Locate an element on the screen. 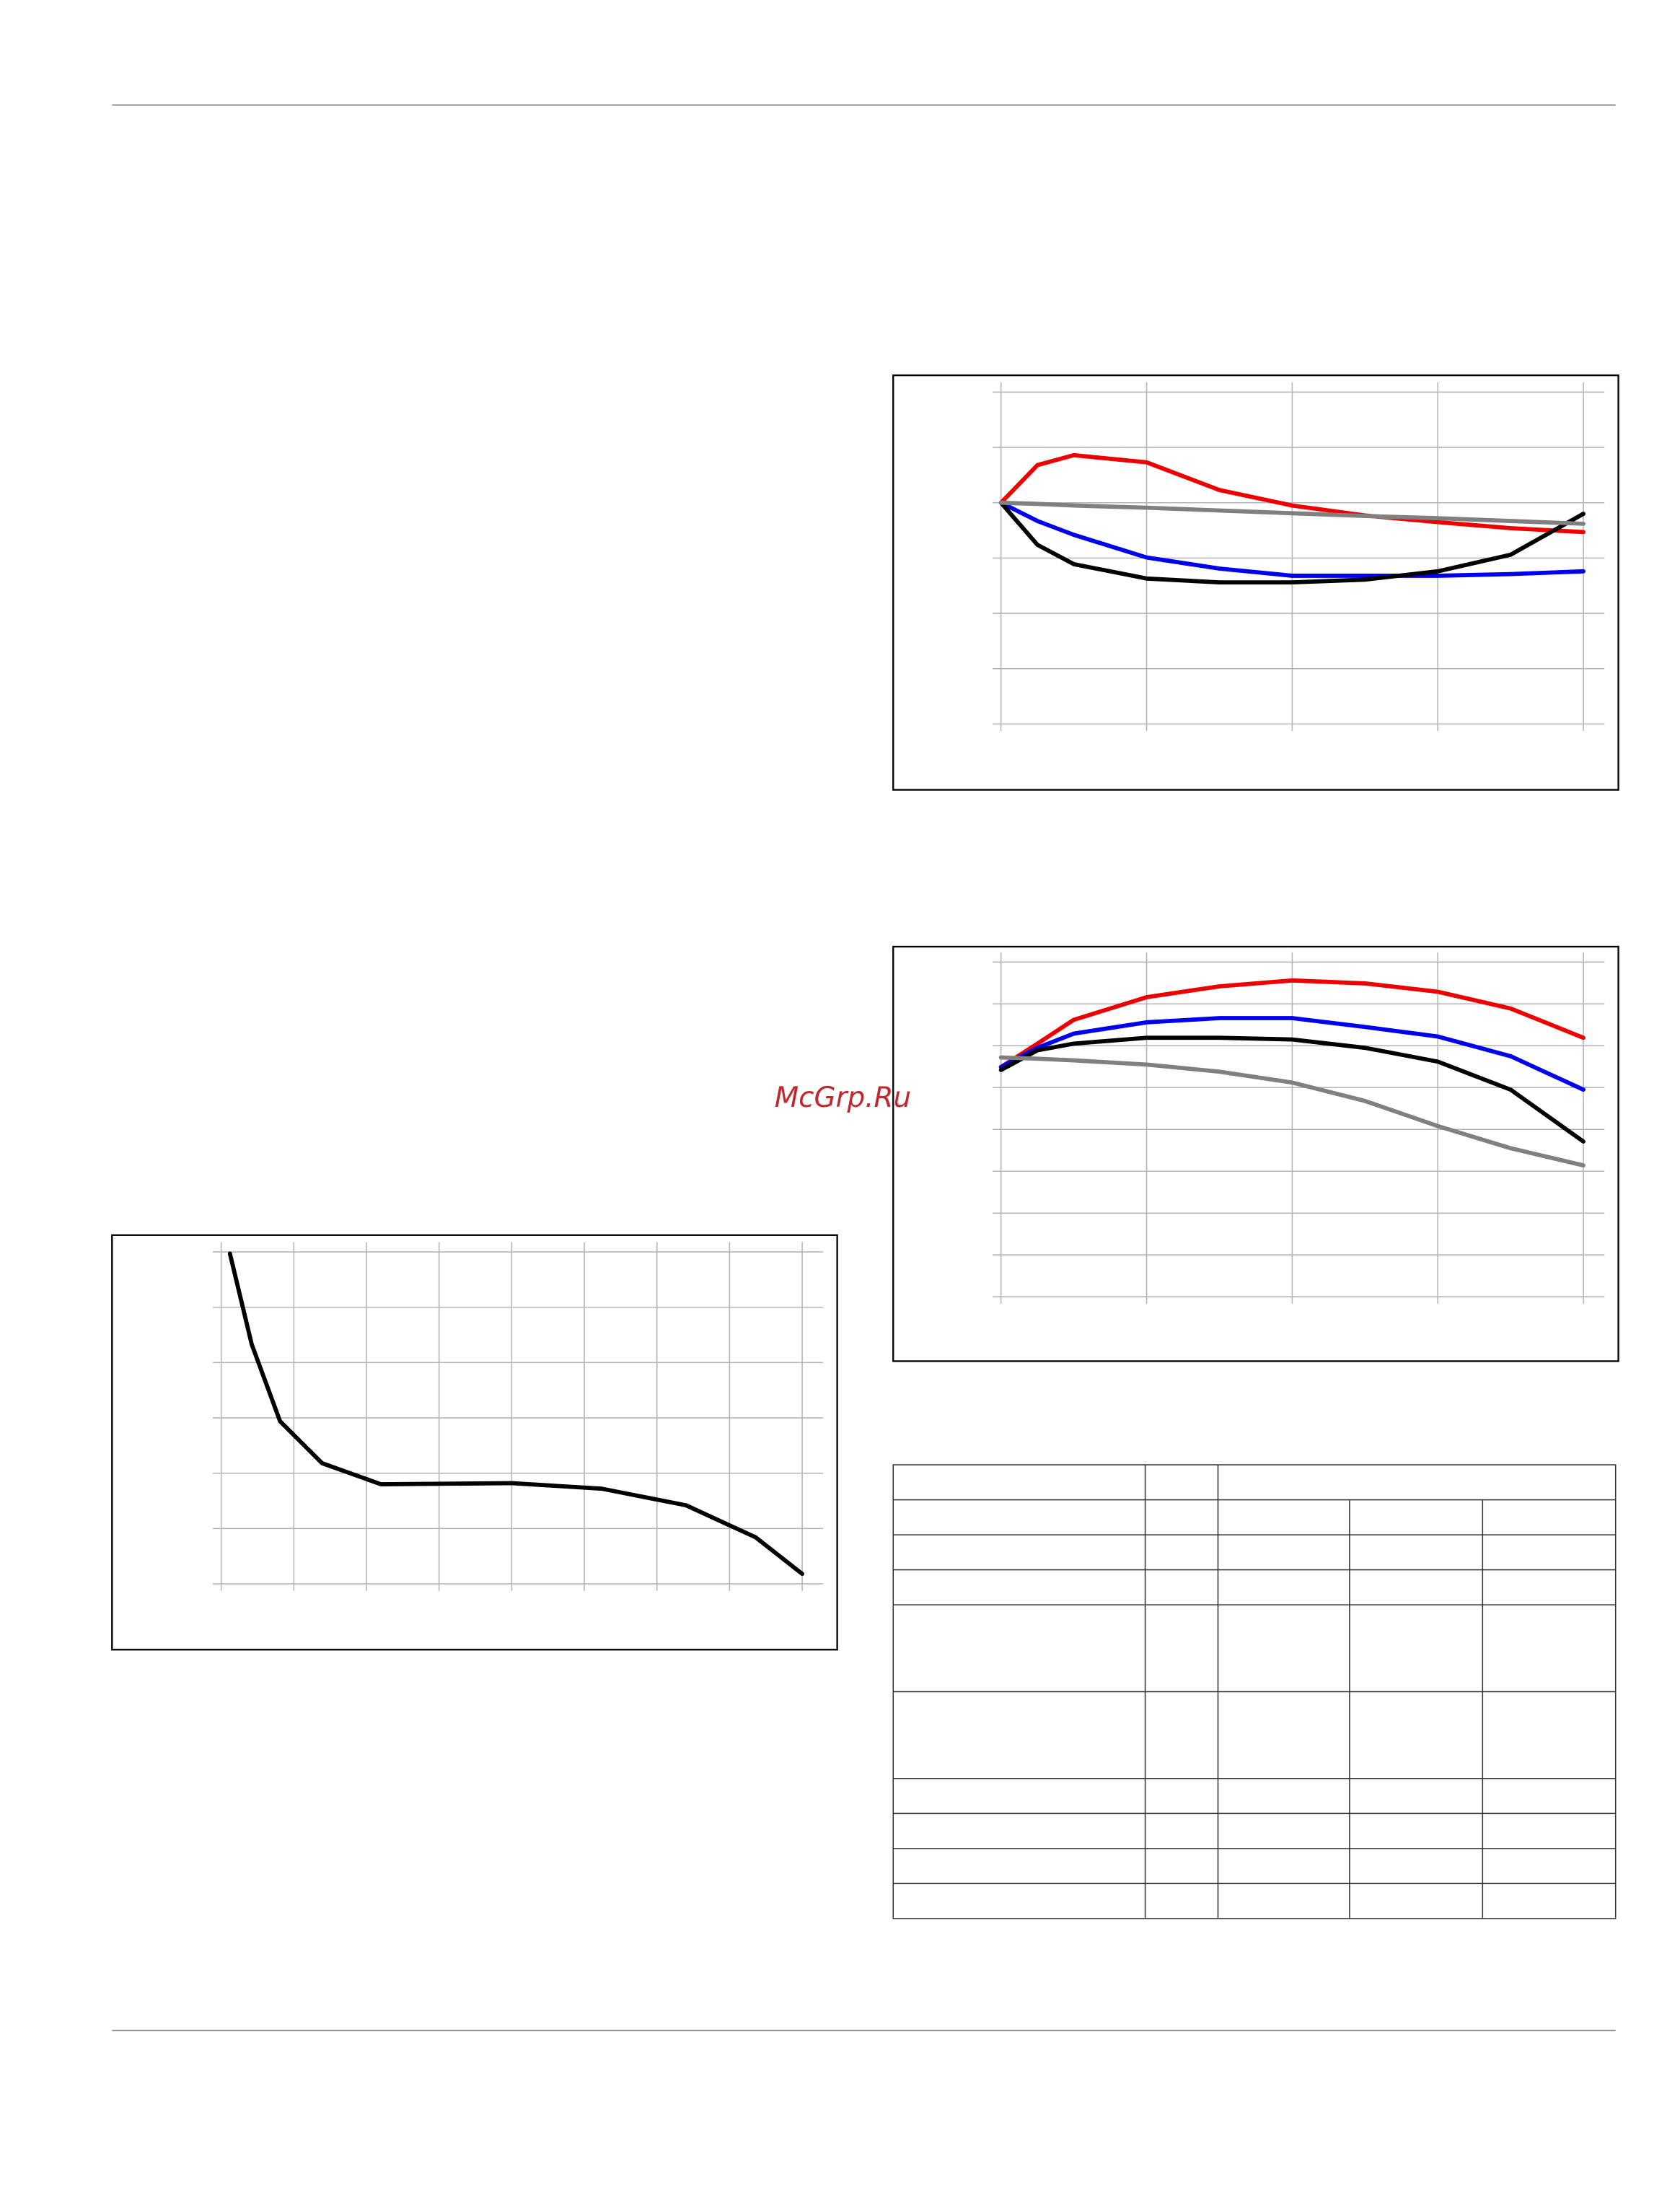 This screenshot has width=1680, height=2200. spec-table is located at coordinates (1254, 1692).